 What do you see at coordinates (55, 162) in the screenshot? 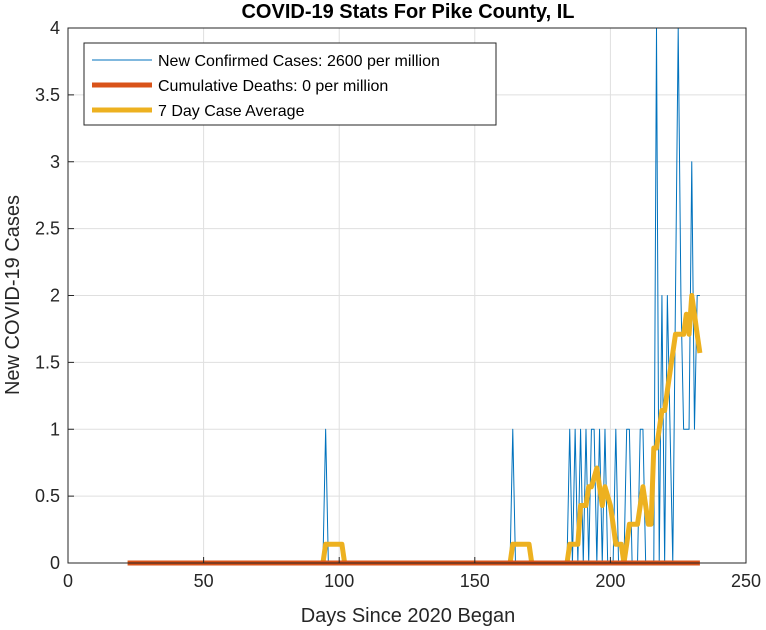
I see `y-tick-label: 3` at bounding box center [55, 162].